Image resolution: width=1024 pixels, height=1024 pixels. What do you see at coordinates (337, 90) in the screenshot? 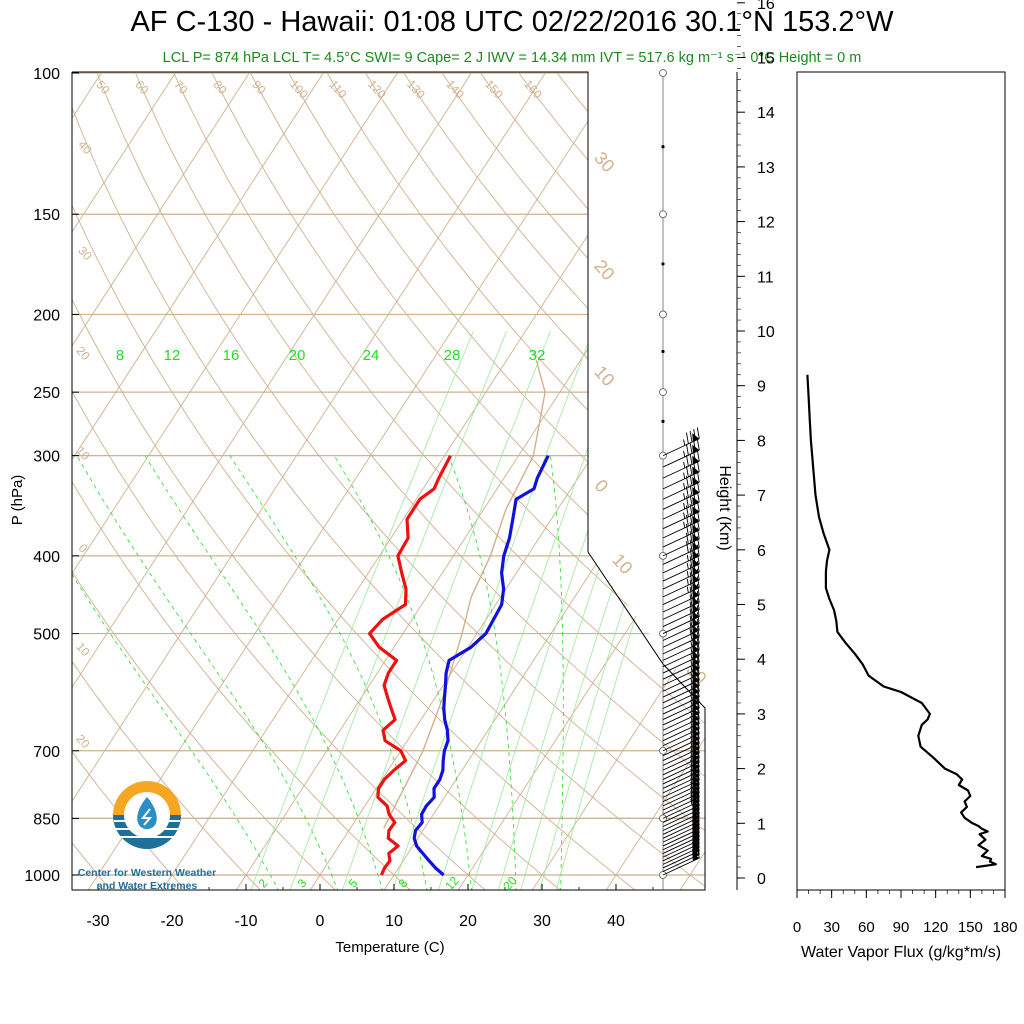
I see `isotherm-label: 110` at bounding box center [337, 90].